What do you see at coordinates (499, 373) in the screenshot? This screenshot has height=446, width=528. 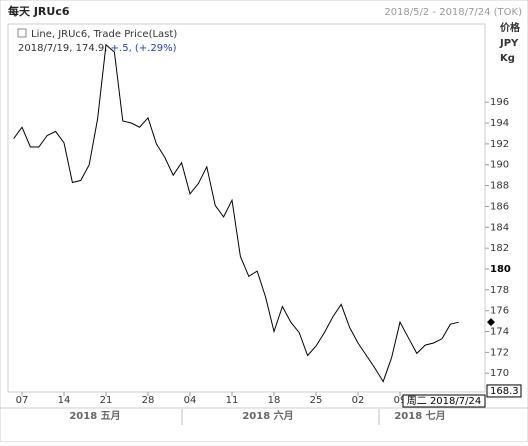 I see `y-tick-label: 170` at bounding box center [499, 373].